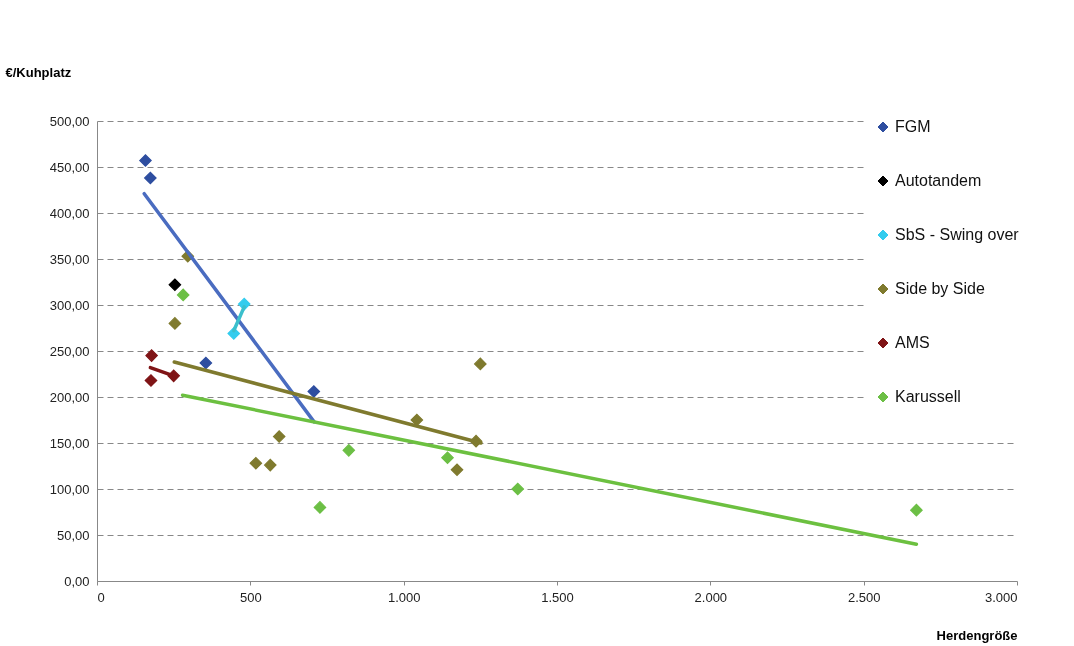 The image size is (1074, 646). I want to click on x-tick-label: 3.000, so click(1001, 597).